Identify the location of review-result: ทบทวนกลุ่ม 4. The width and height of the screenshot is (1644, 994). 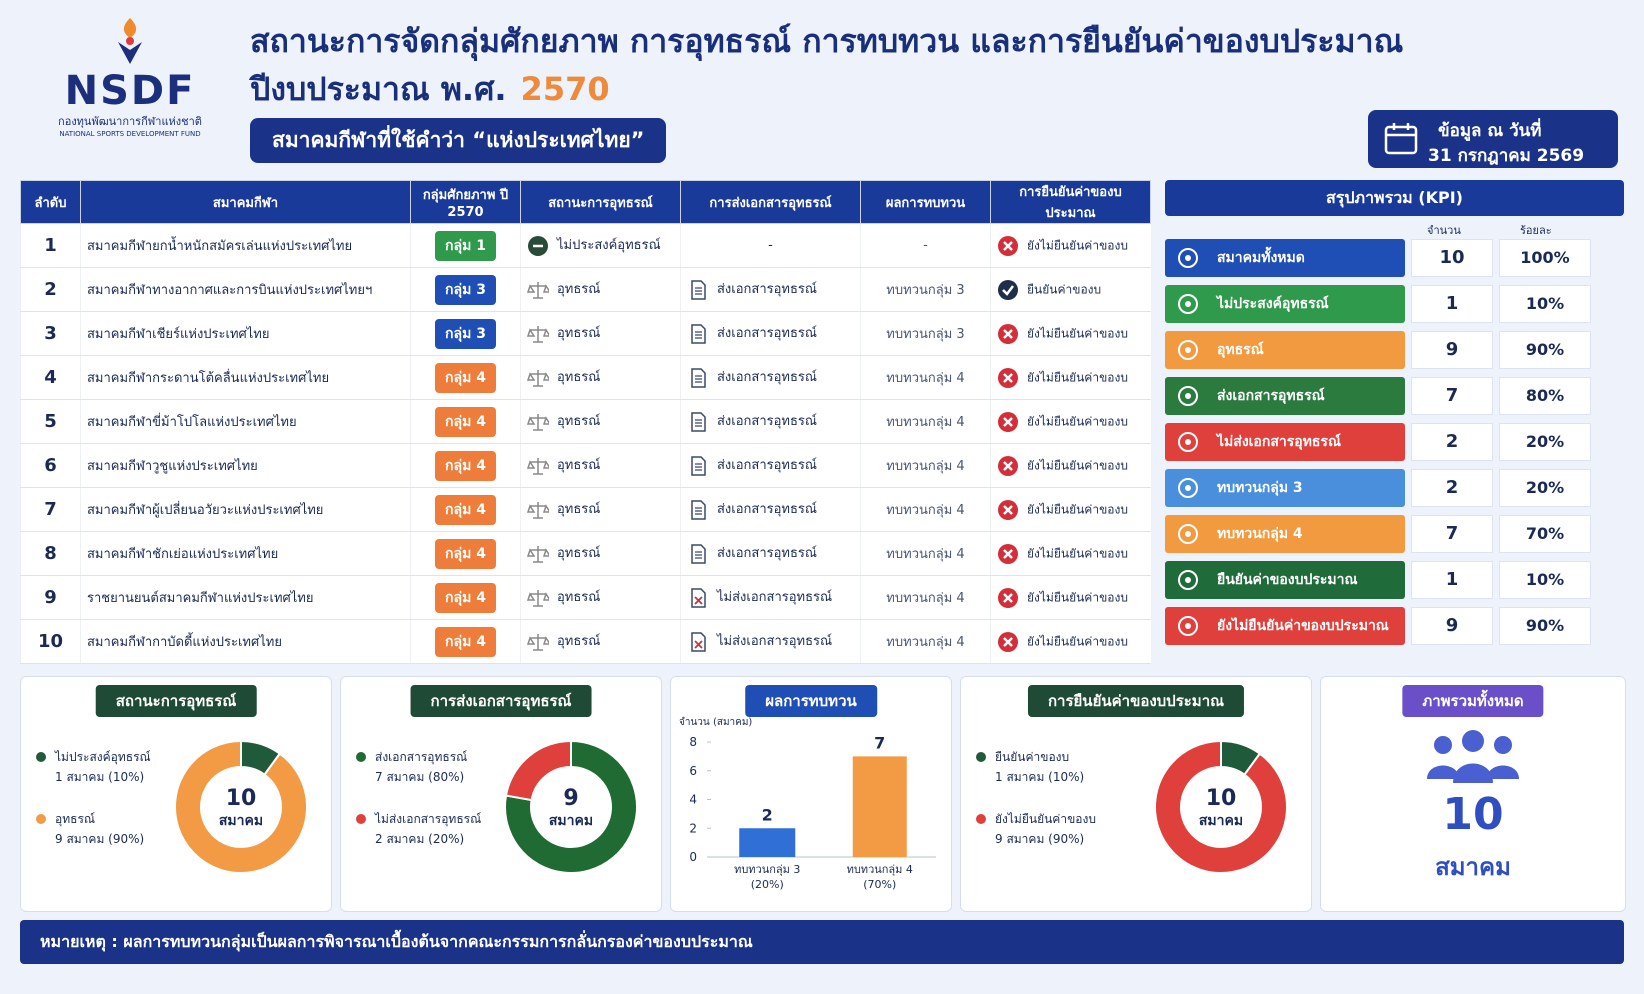
(925, 466).